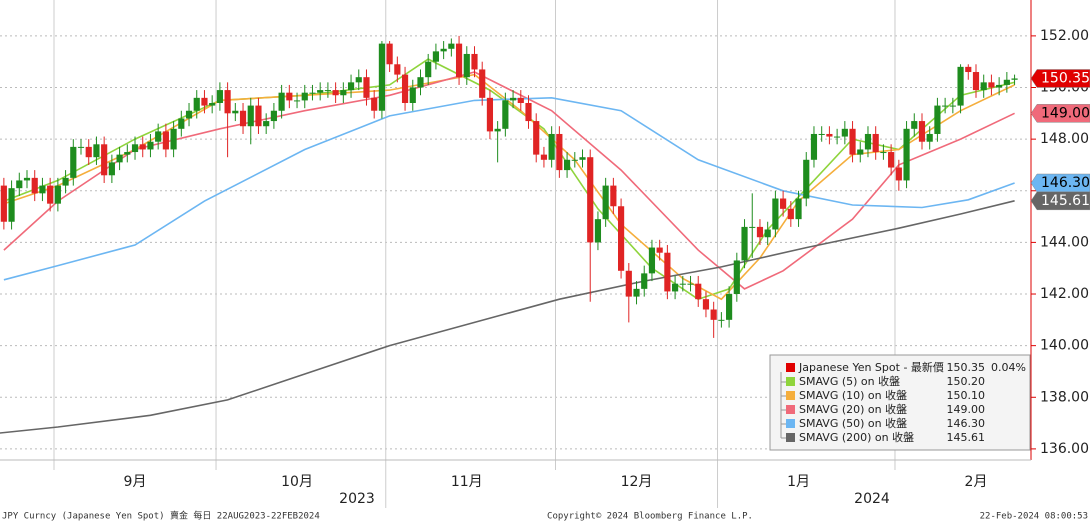 Image resolution: width=1090 pixels, height=523 pixels. Describe the element at coordinates (297, 482) in the screenshot. I see `x-tick-label: 10月` at that location.